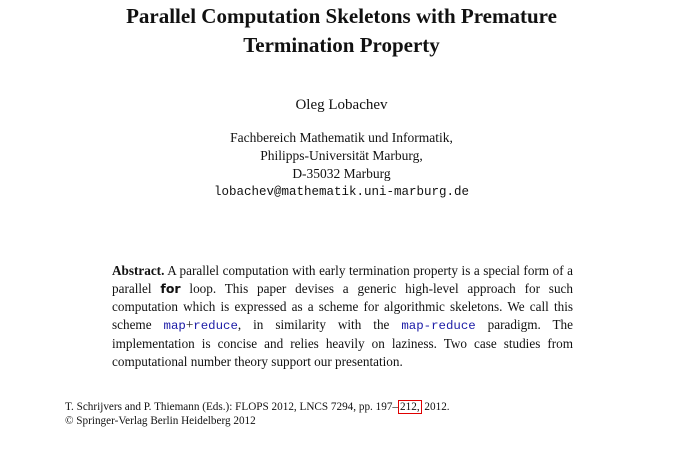 The height and width of the screenshot is (459, 683). I want to click on author-email: lobachev@mathematik.uni-marburg.de, so click(341, 192).